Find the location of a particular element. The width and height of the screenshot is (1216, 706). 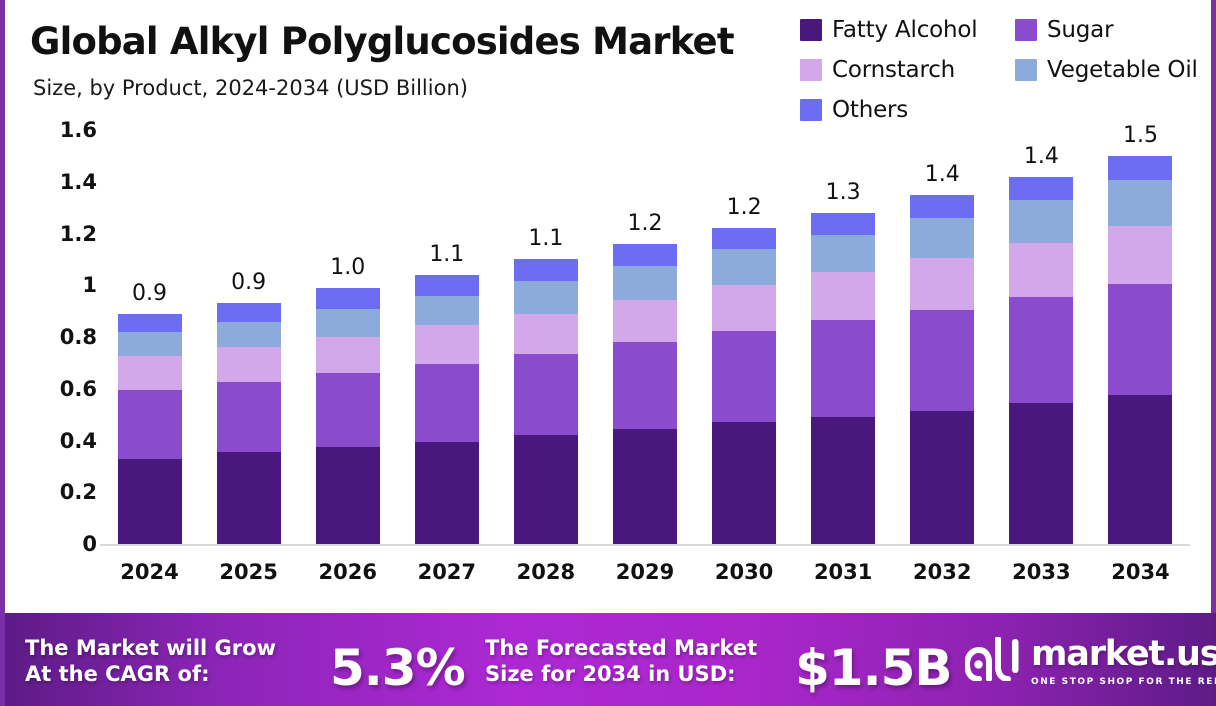

x-axis-label-2029: 2029 is located at coordinates (645, 572).